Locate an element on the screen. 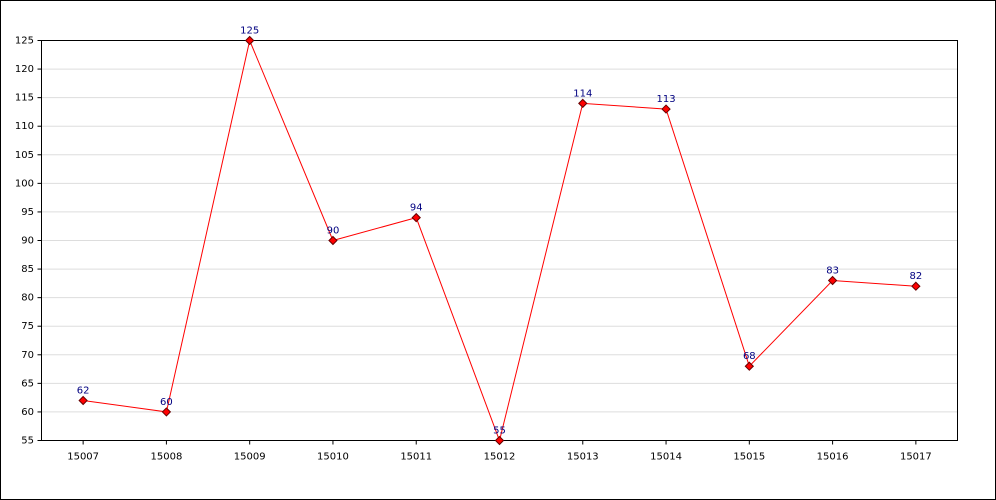  y-tick-label: 55 is located at coordinates (27, 441).